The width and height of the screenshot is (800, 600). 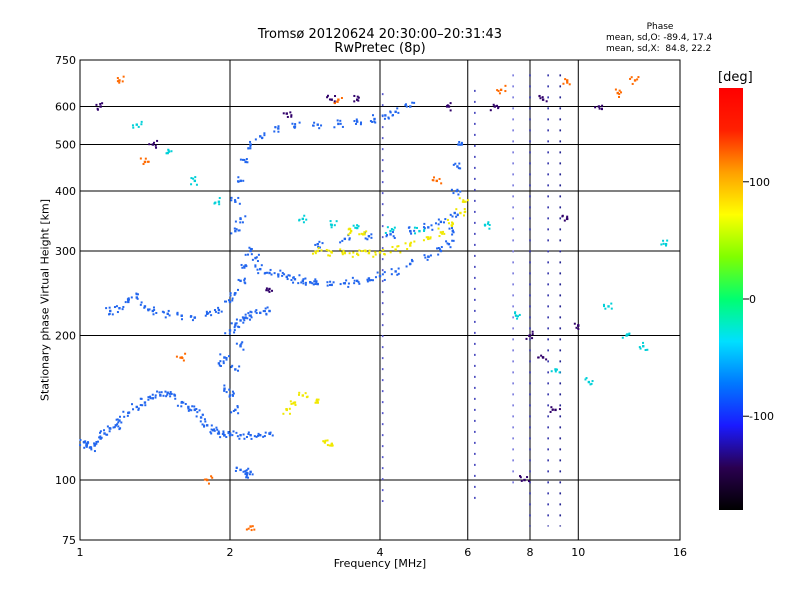 I want to click on colorbar-tick-label: 0, so click(x=752, y=299).